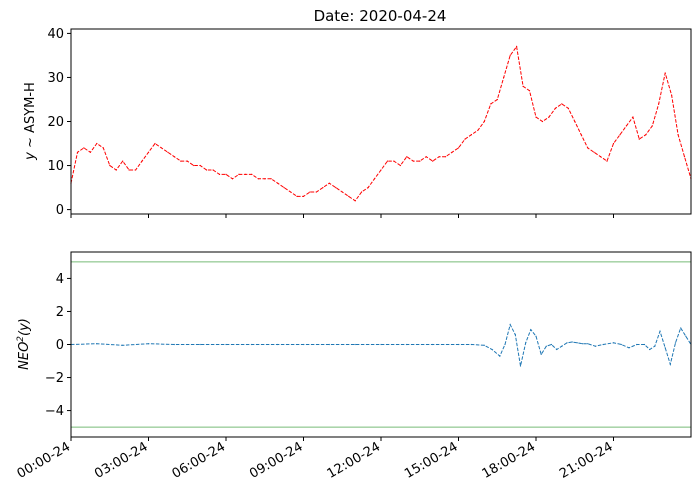 Image resolution: width=700 pixels, height=501 pixels. What do you see at coordinates (60, 312) in the screenshot?
I see `bottom-y-tick-label: 2` at bounding box center [60, 312].